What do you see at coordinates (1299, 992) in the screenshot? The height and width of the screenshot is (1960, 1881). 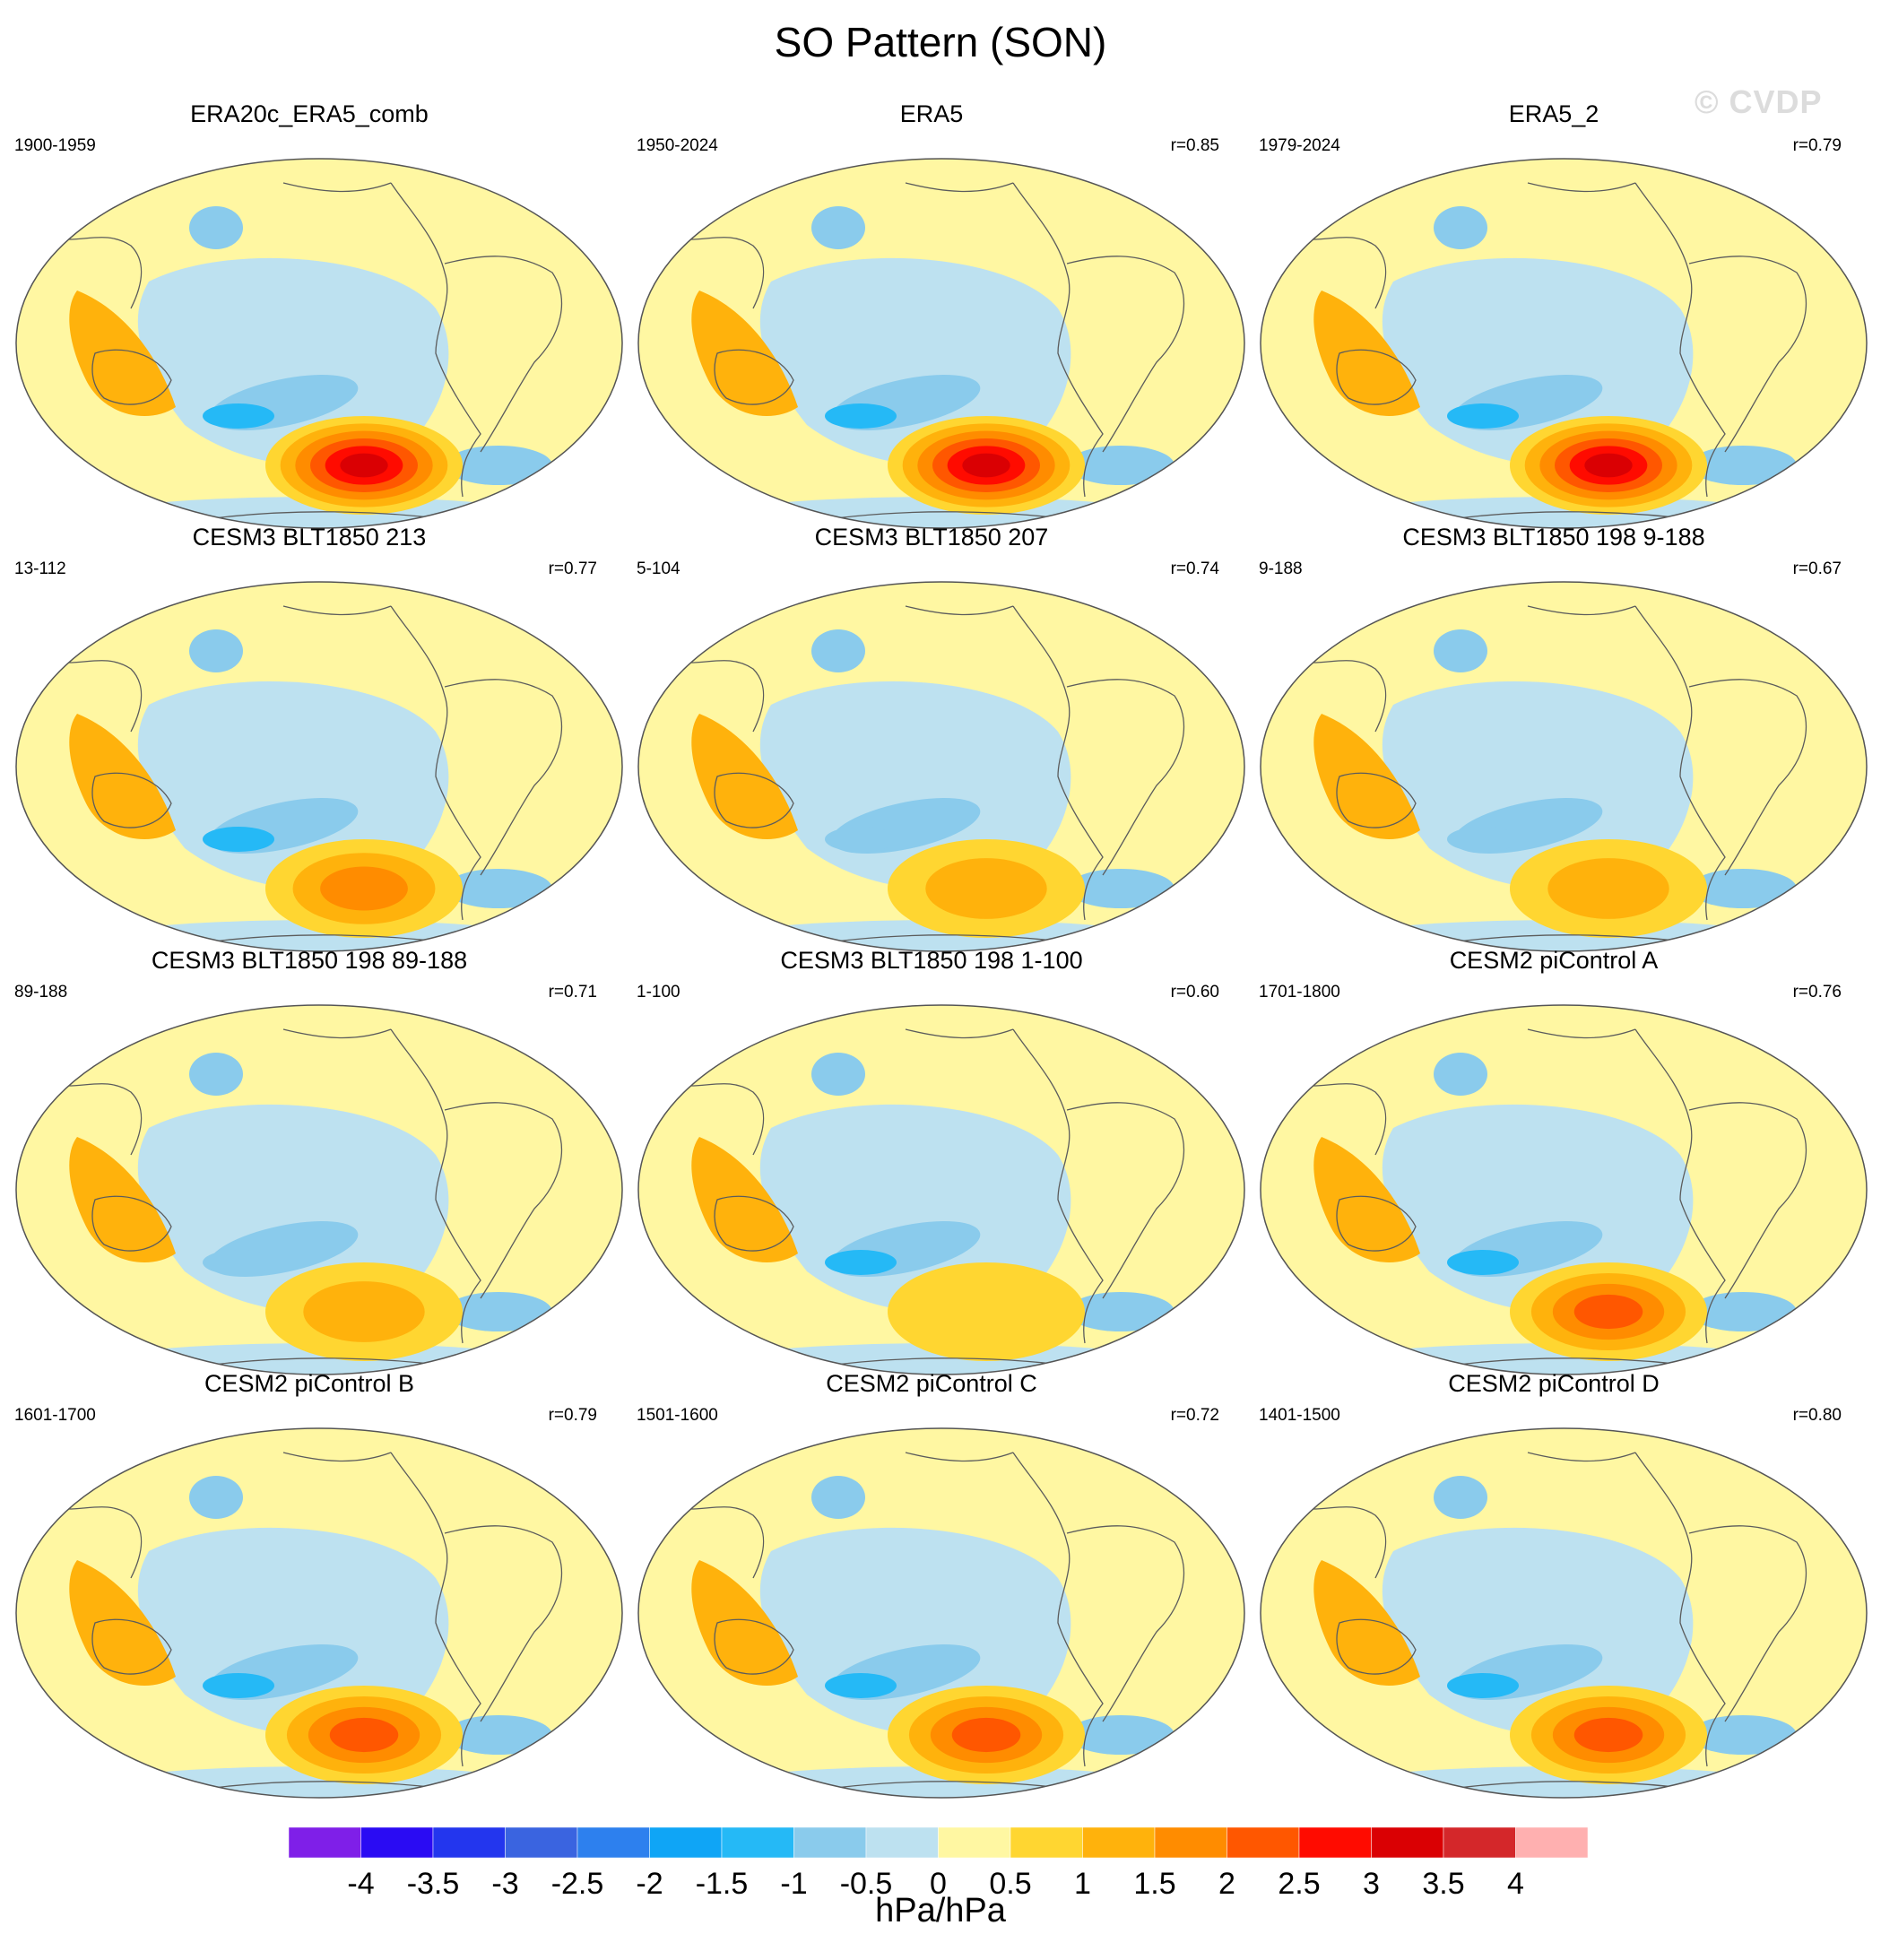 I see `panel-years: 1701-1800` at bounding box center [1299, 992].